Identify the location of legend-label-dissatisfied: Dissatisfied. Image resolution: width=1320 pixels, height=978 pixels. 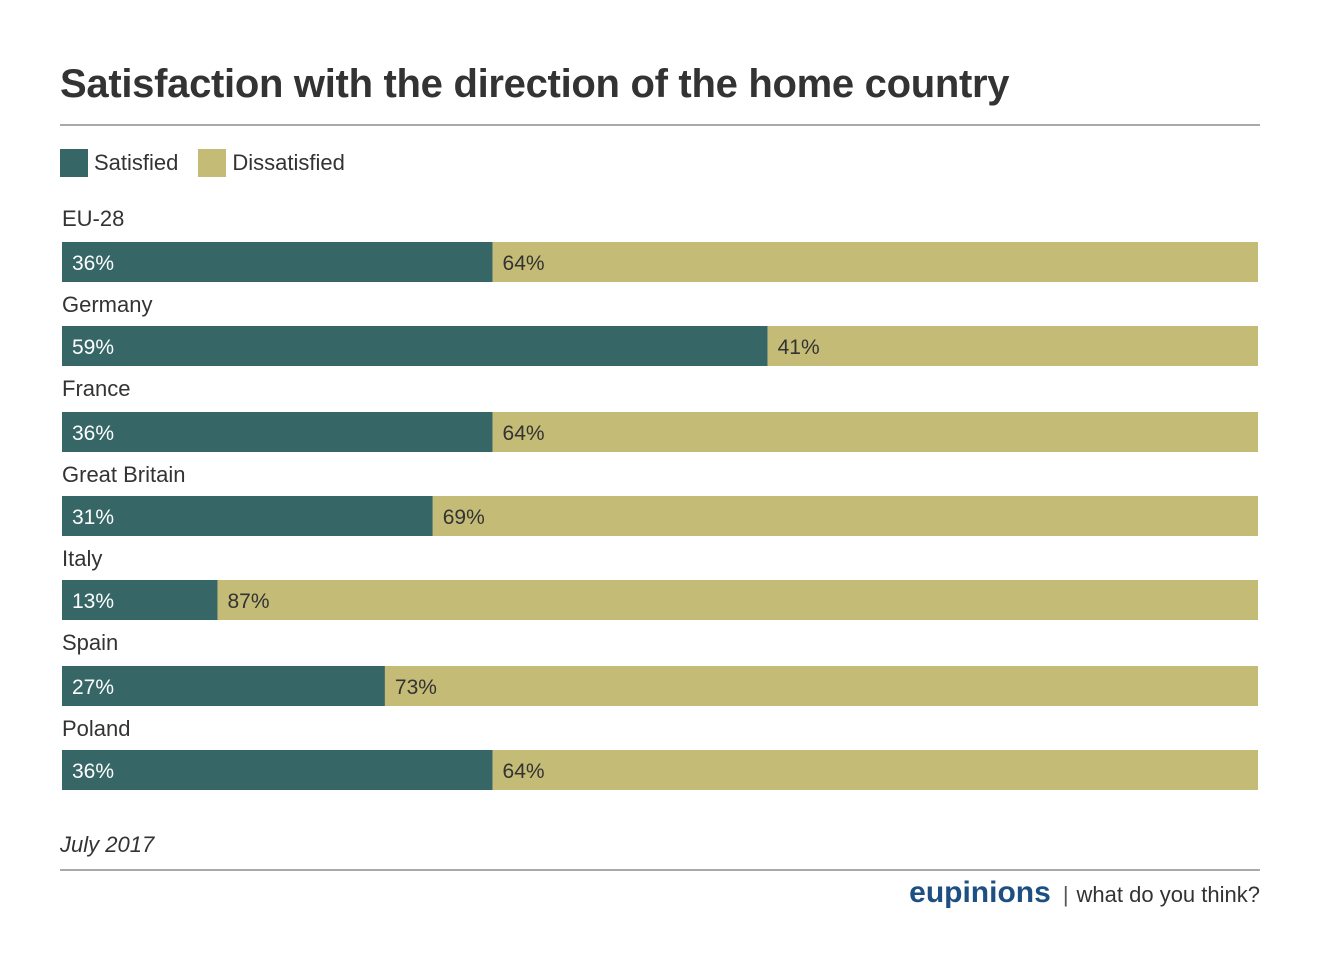
(288, 162).